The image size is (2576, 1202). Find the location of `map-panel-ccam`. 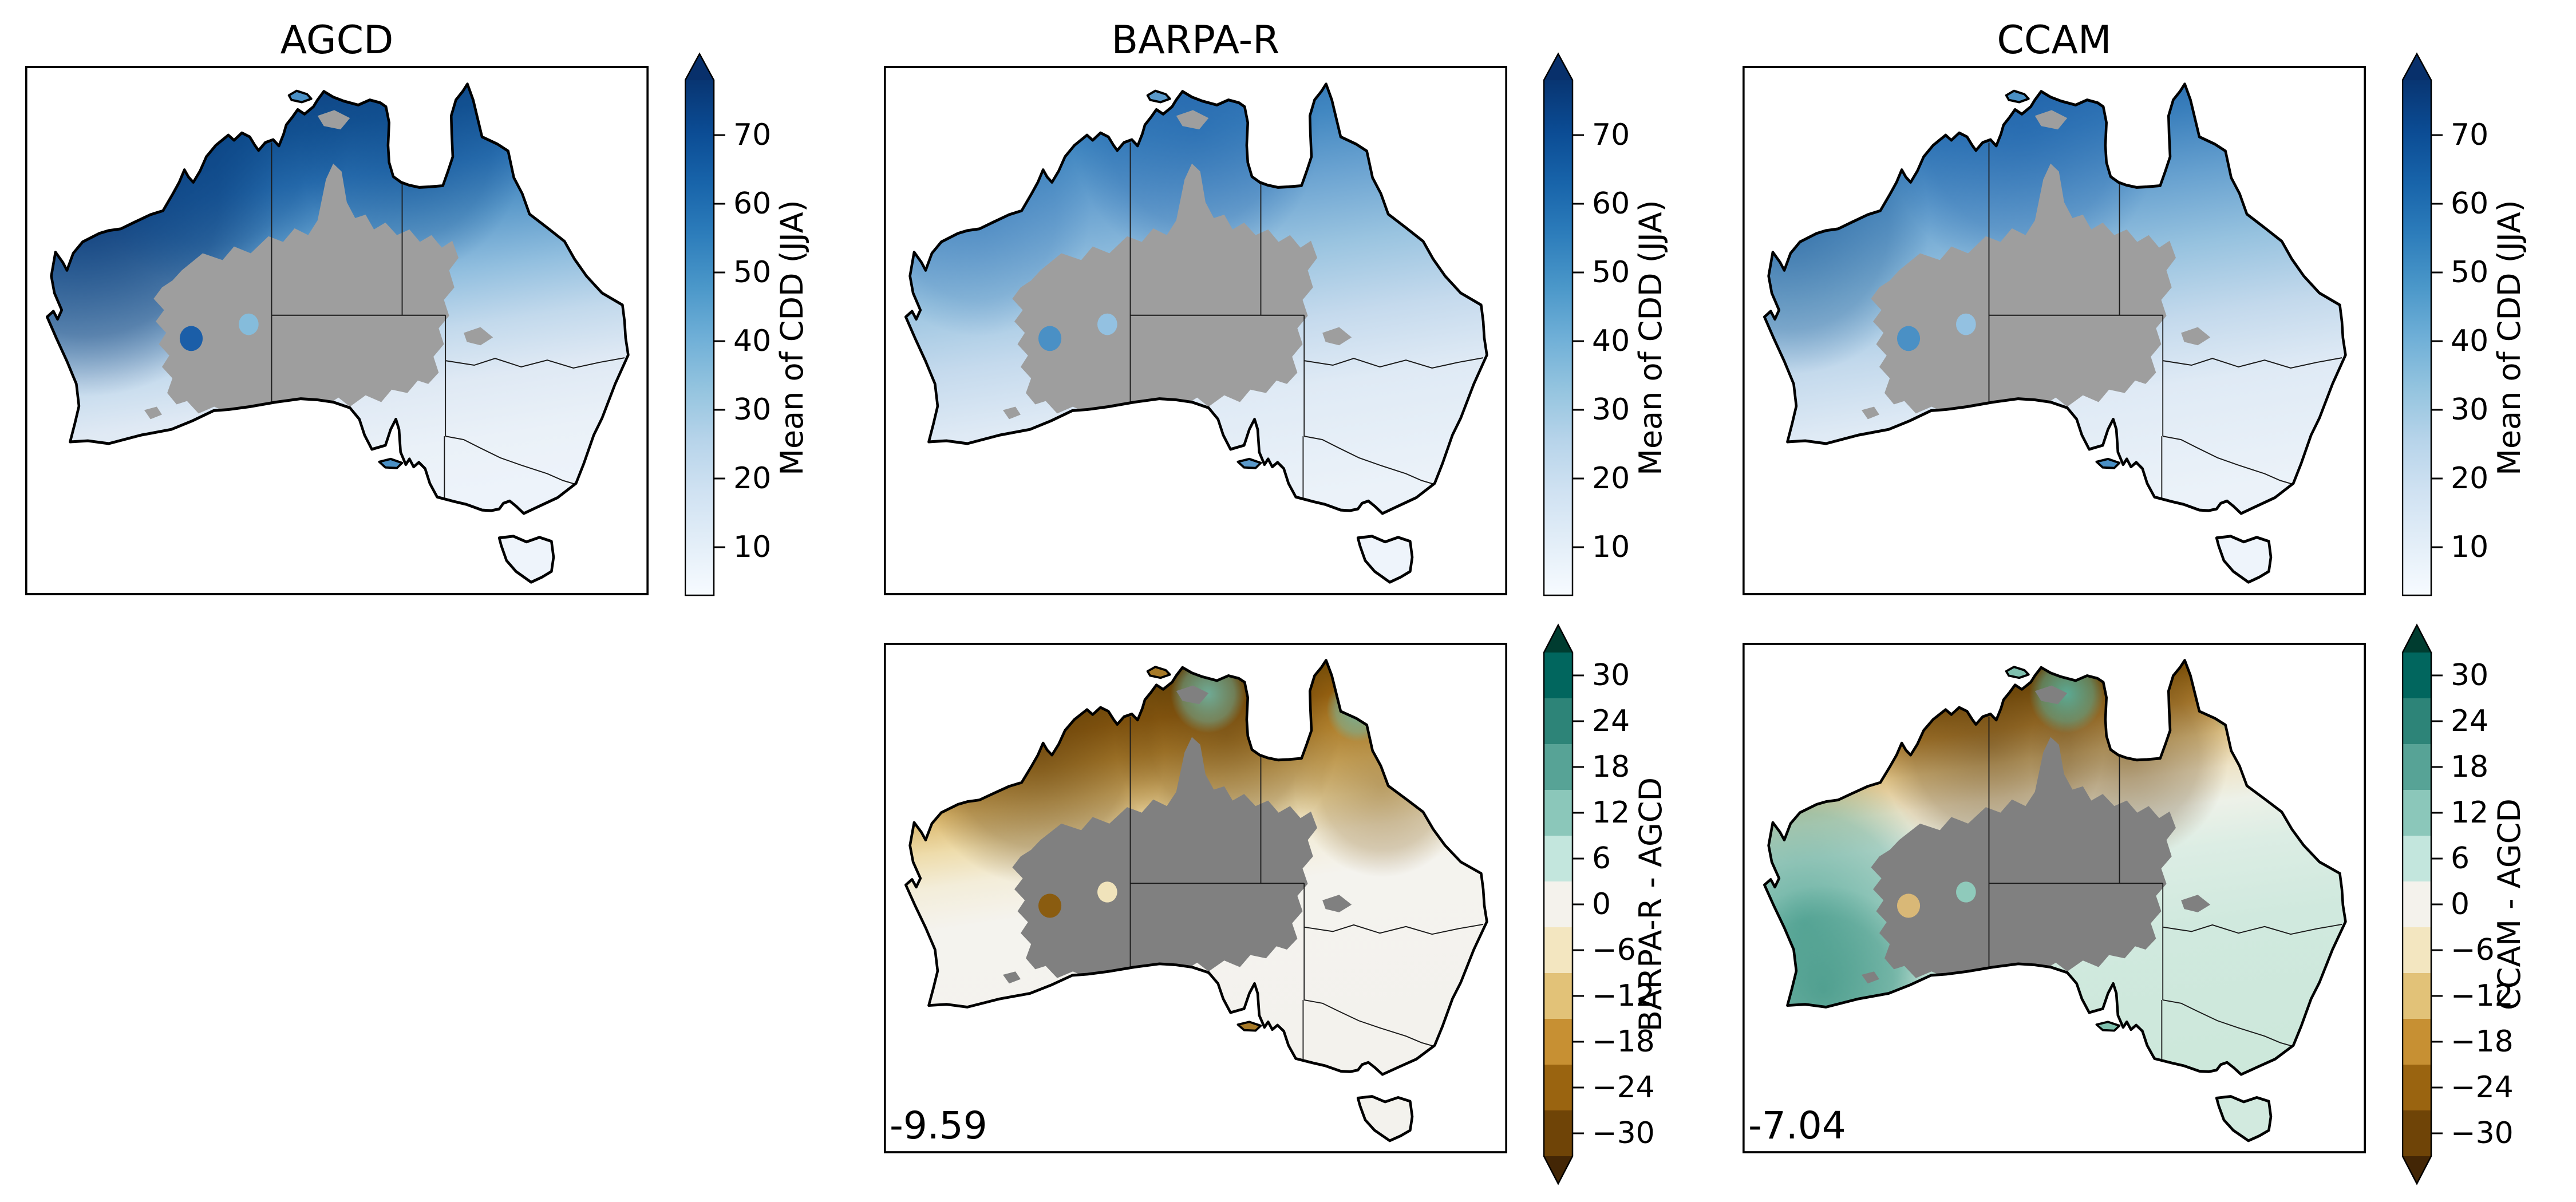

map-panel-ccam is located at coordinates (2054, 331).